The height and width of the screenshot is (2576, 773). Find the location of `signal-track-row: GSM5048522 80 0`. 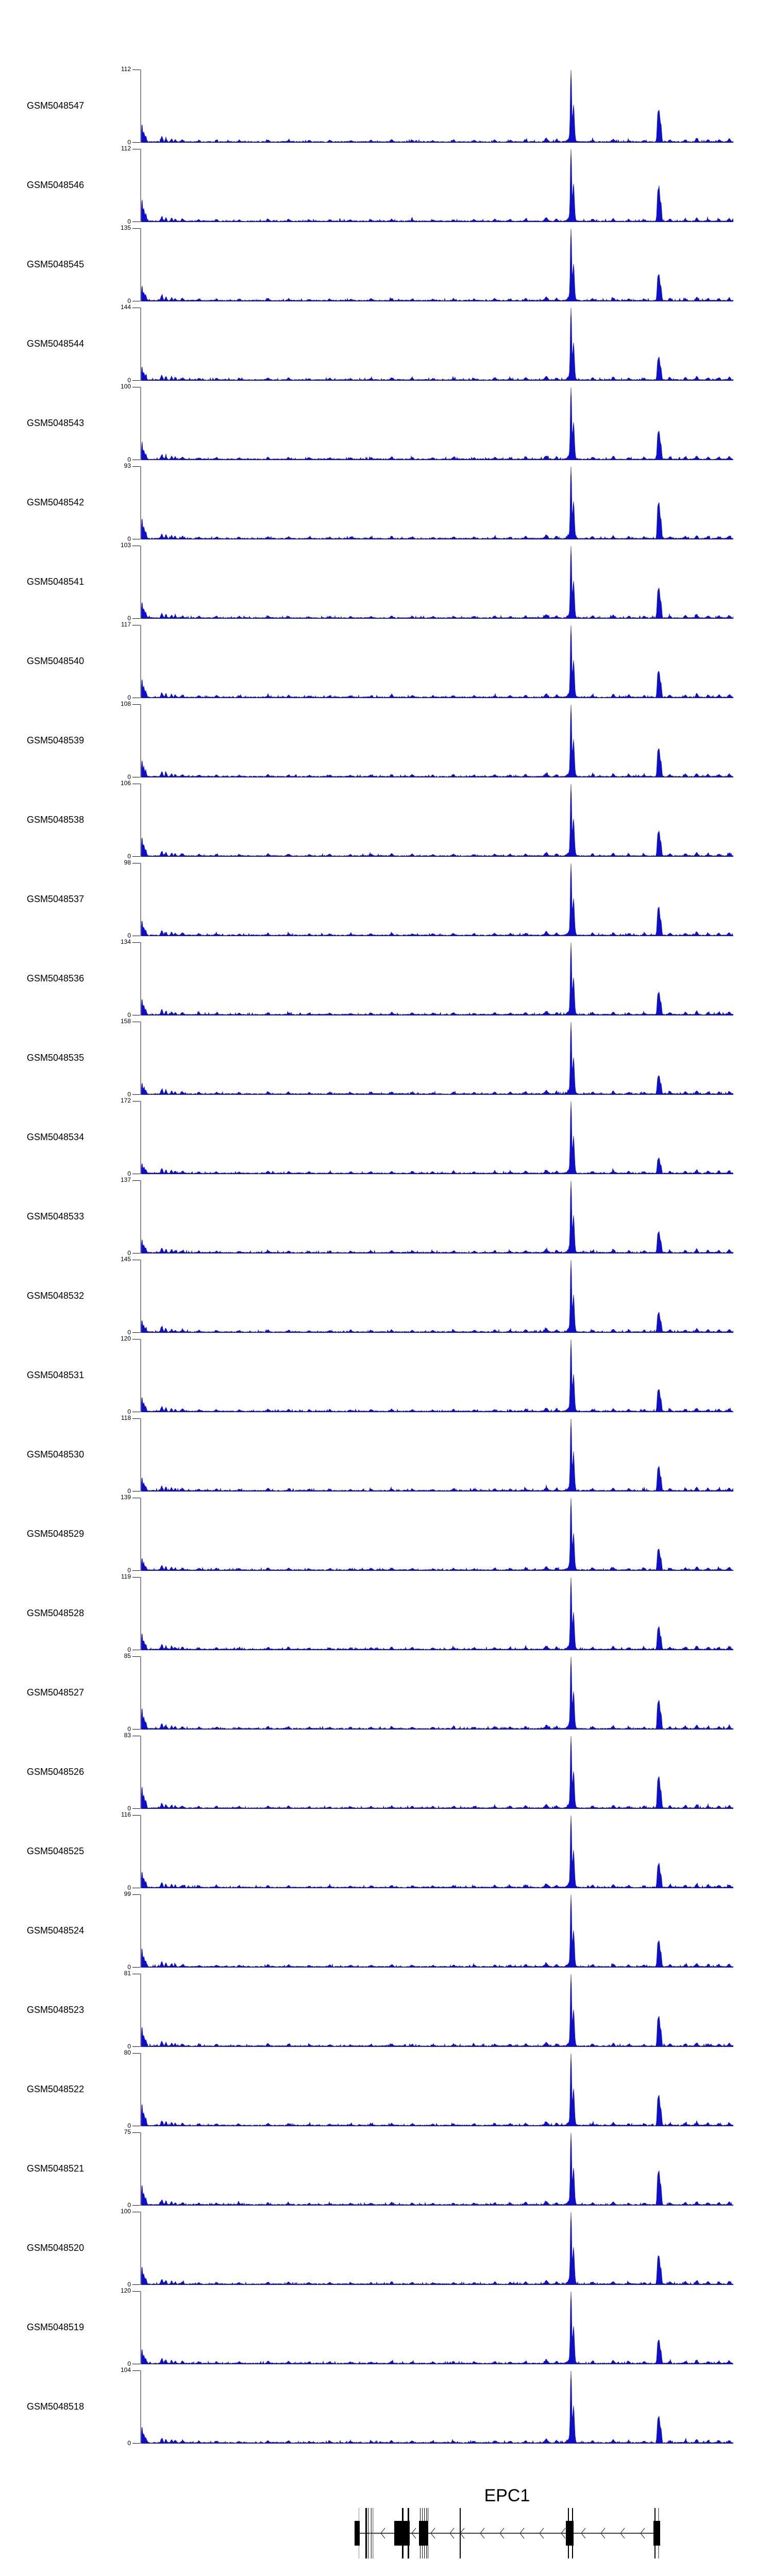

signal-track-row: GSM5048522 80 0 is located at coordinates (386, 2090).